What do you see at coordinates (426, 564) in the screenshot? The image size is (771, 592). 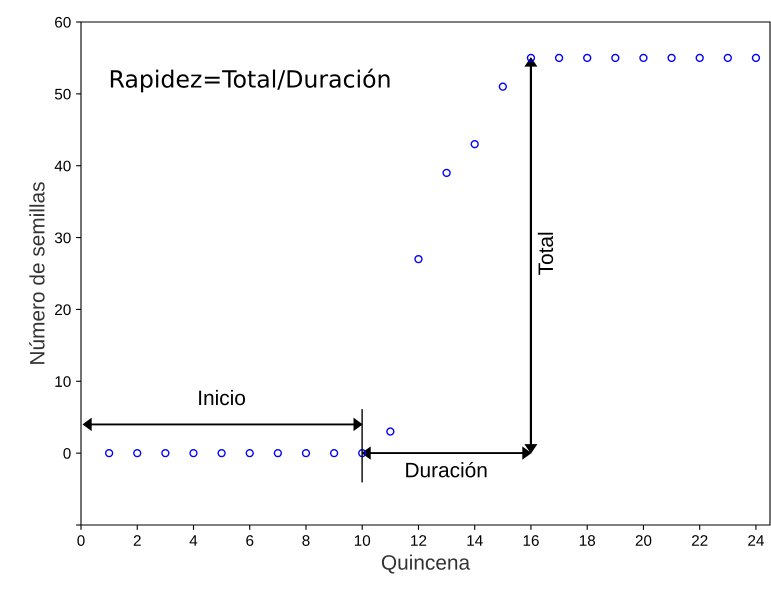 I see `x-axis-title: Quincena` at bounding box center [426, 564].